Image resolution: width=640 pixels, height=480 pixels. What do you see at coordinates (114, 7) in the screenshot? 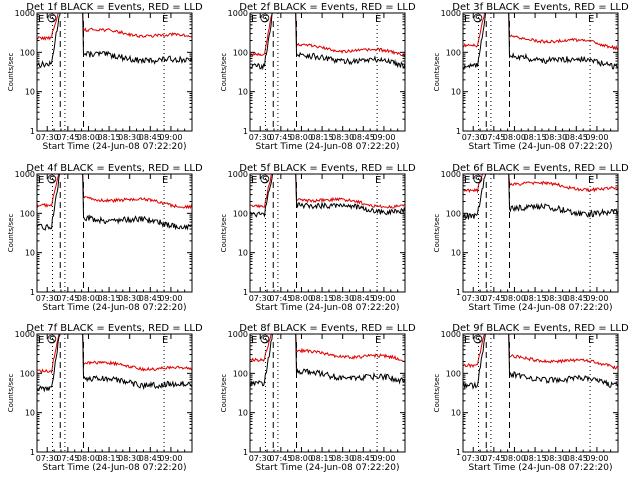
I see `panel-title: Det 1f BLACK = Events, RED = LLD` at bounding box center [114, 7].